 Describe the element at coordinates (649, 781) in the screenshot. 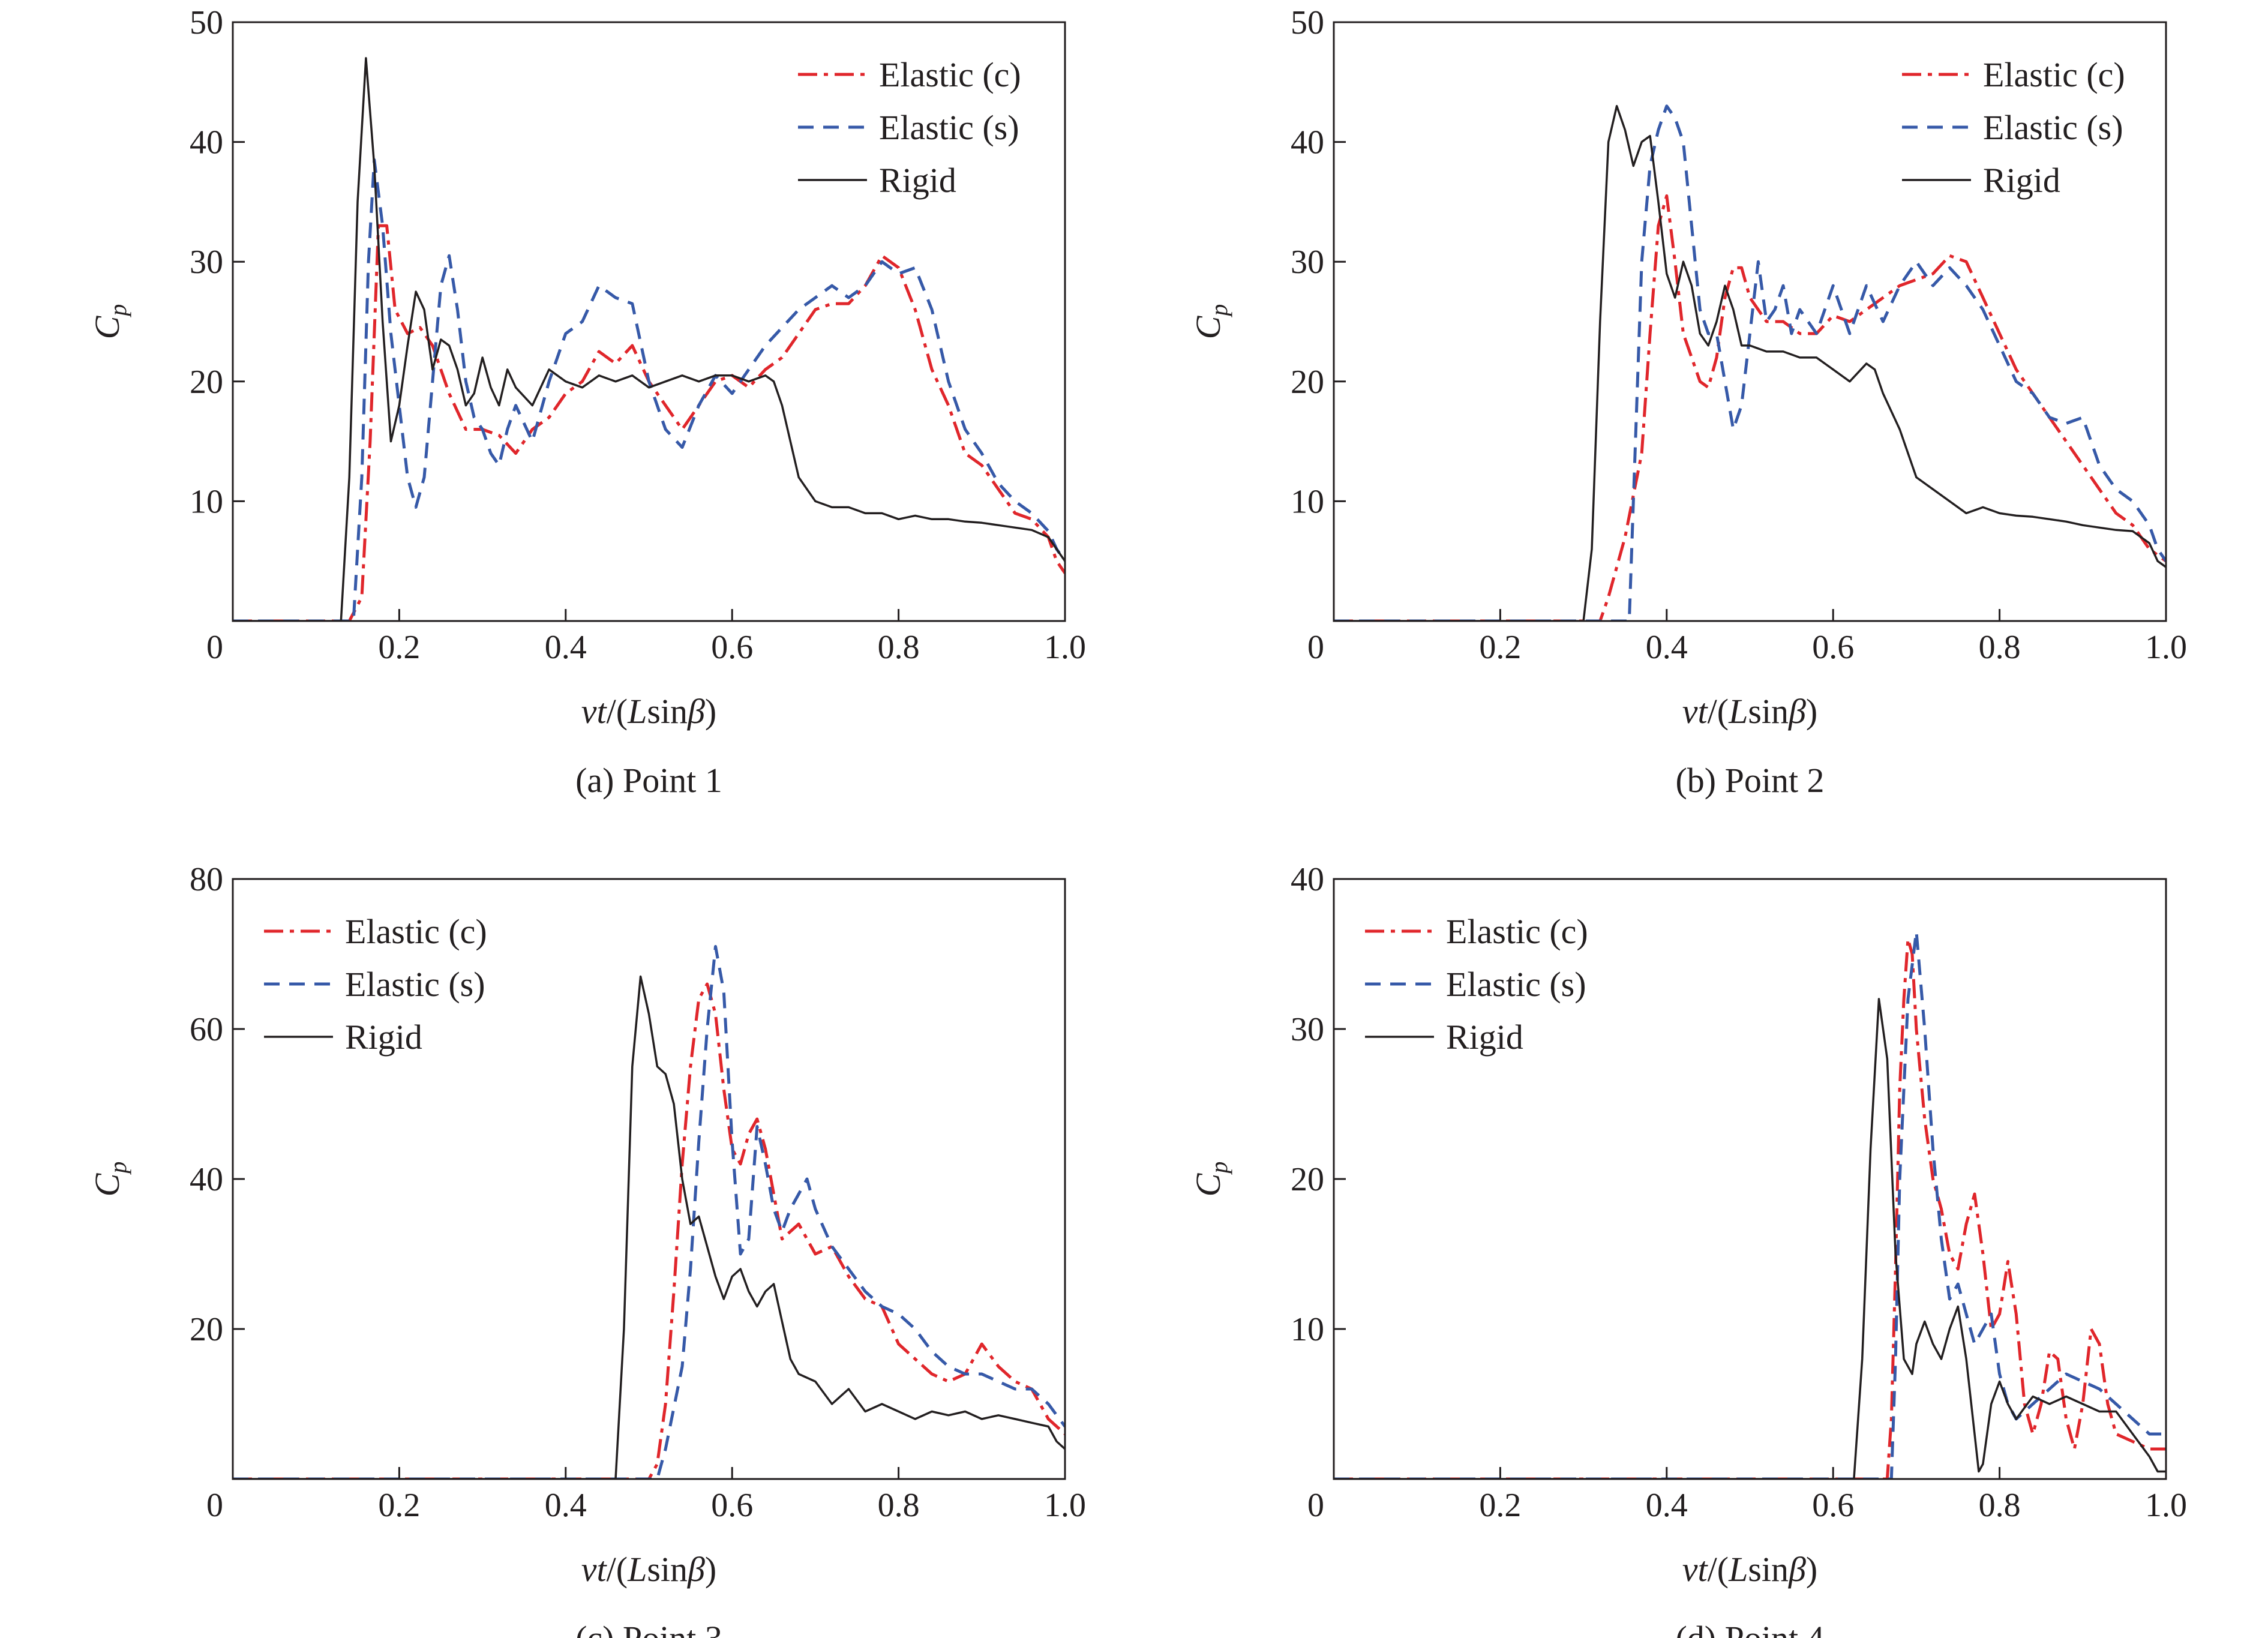

I see `panel-caption: (a) Point 1` at that location.